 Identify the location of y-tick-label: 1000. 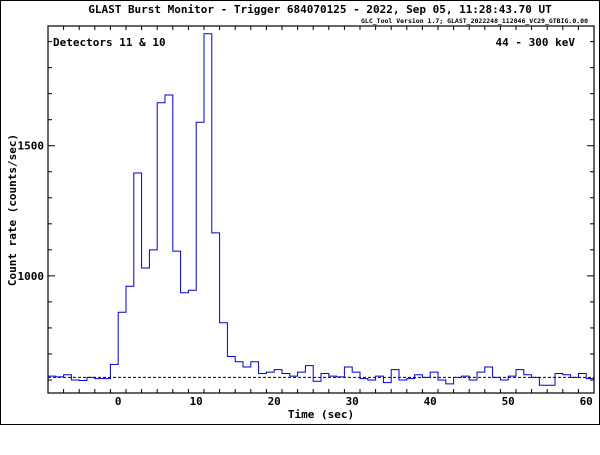
(31, 276).